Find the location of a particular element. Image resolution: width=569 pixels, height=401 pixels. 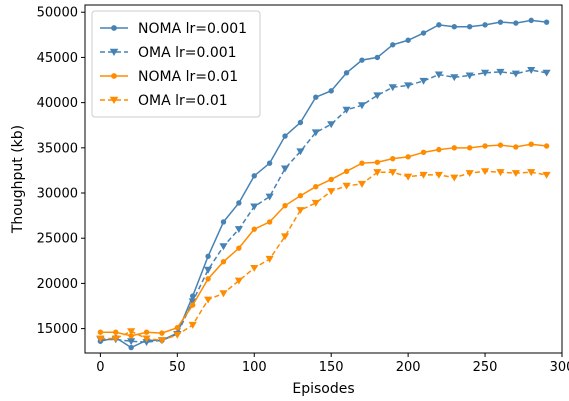

y-axis-label: Thoughput (kb) is located at coordinates (18, 179).